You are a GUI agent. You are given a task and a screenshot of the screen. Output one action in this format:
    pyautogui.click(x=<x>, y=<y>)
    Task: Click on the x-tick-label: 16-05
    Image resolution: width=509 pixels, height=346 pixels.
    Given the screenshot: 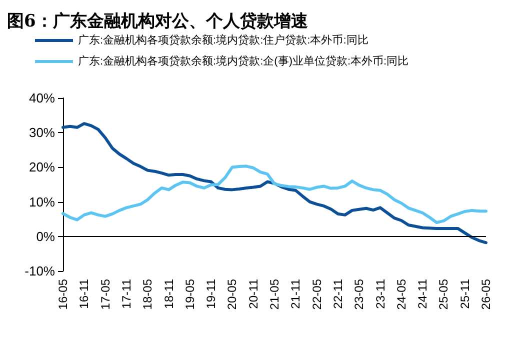 What is the action you would take?
    pyautogui.click(x=63, y=294)
    